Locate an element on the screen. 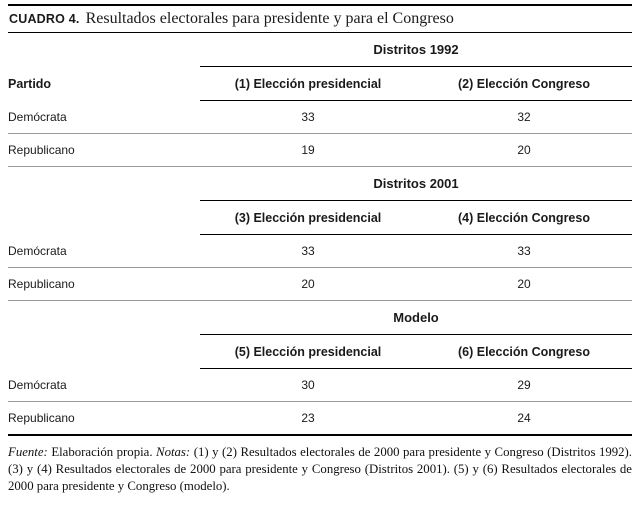 This screenshot has width=640, height=520. table-number-label: CUADRO 4. is located at coordinates (44, 19).